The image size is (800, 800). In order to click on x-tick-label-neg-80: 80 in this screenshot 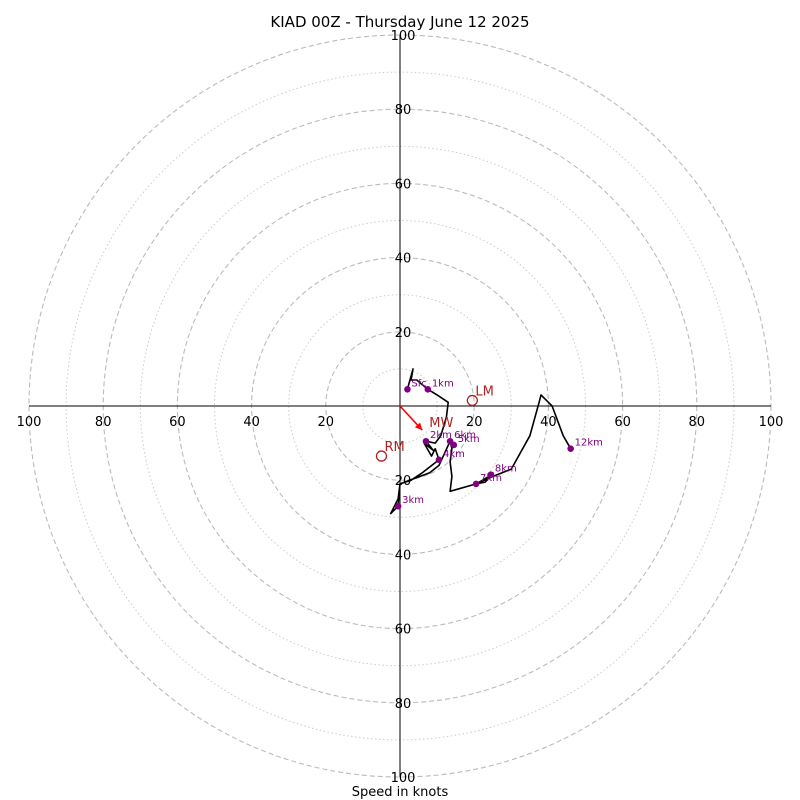, I will do `click(103, 422)`.